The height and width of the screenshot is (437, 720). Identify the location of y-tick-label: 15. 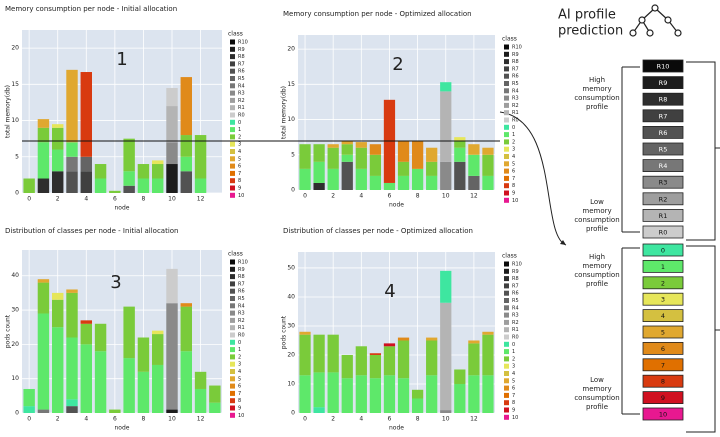
(291, 84).